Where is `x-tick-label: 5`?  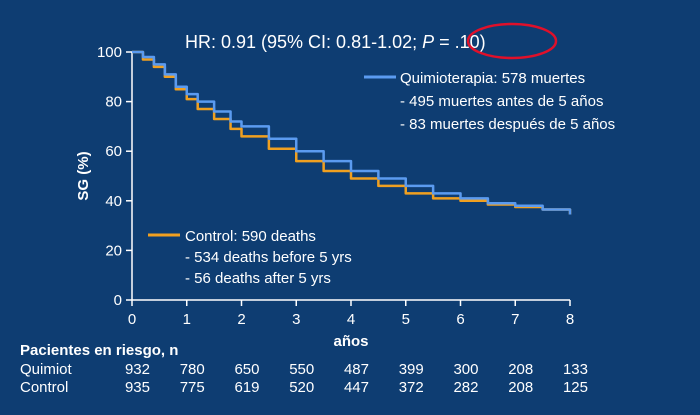 x-tick-label: 5 is located at coordinates (406, 319).